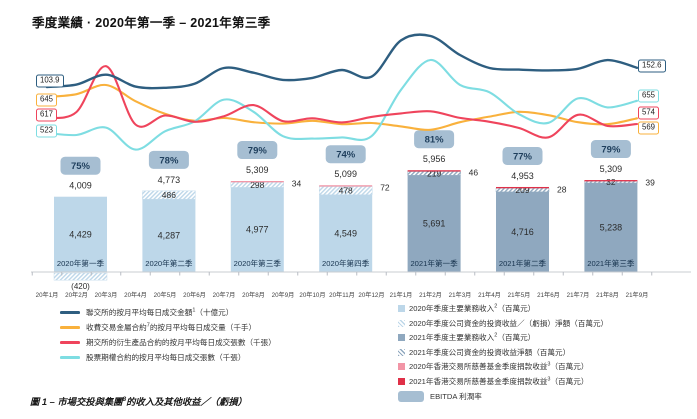 Image resolution: width=697 pixels, height=419 pixels. I want to click on legend-bar-item-red: 2021年香港交易所慈善基金季度捐款收益3（百萬元）, so click(503, 381).